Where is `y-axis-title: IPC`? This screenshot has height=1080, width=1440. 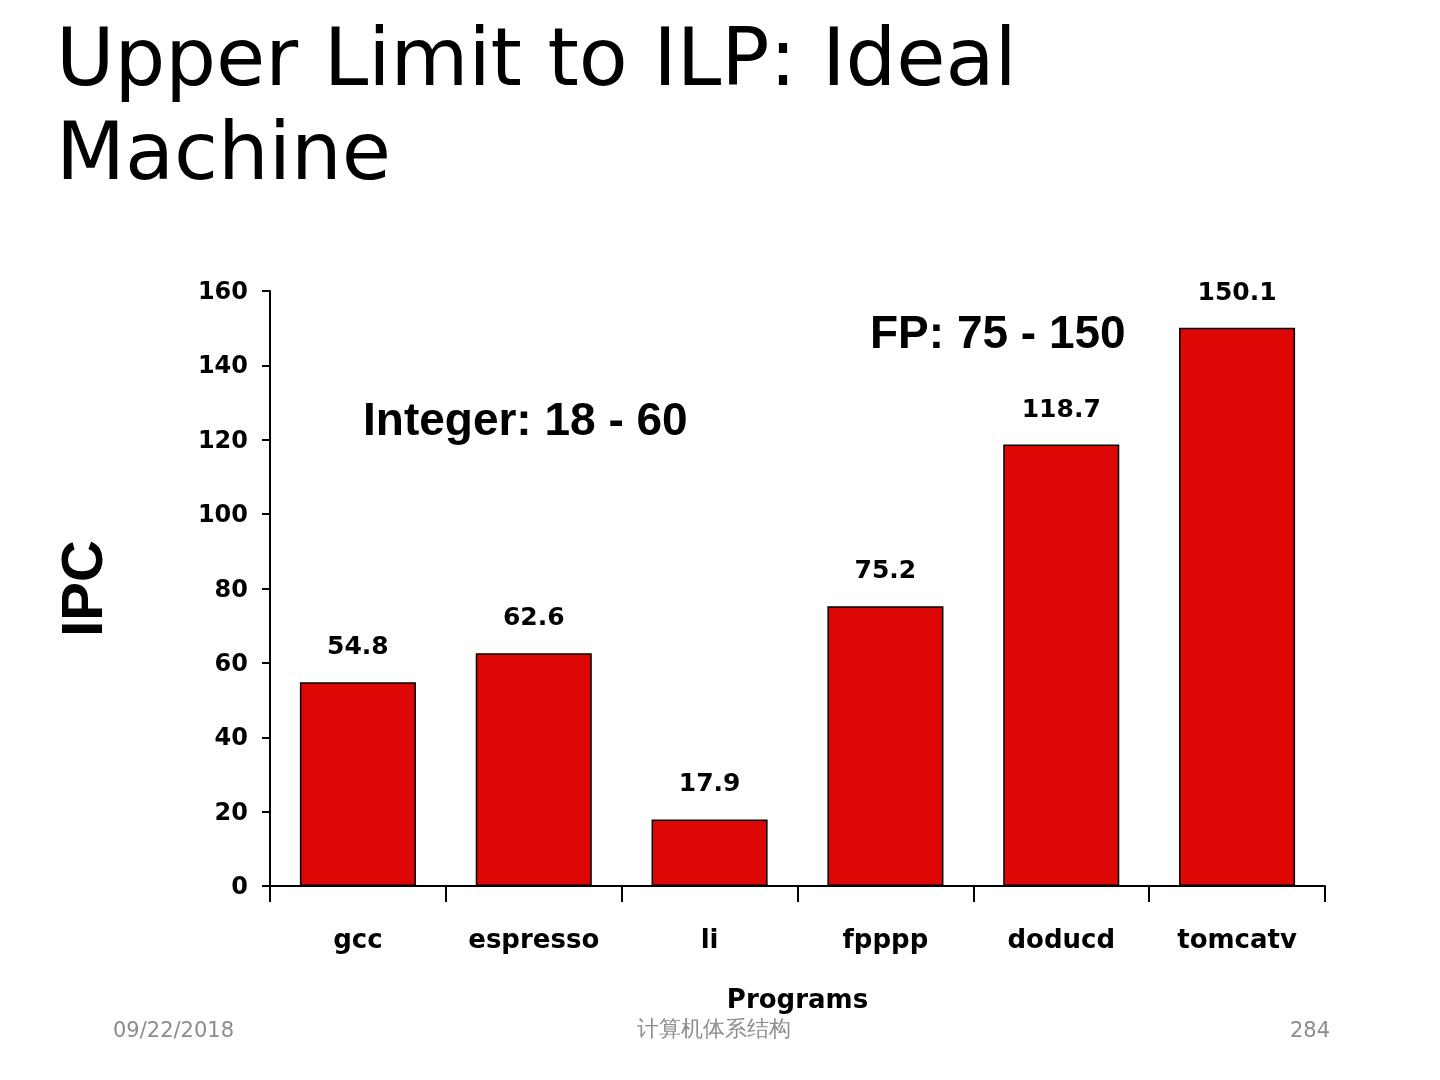 y-axis-title: IPC is located at coordinates (81, 588).